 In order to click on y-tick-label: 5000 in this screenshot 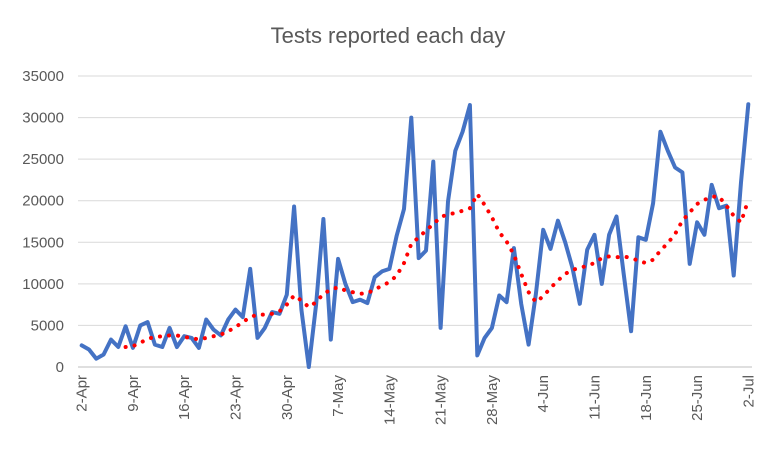, I will do `click(47, 325)`.